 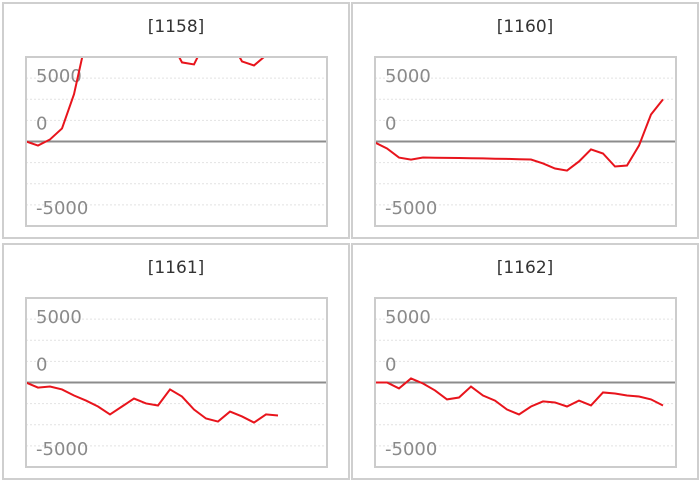 I want to click on chart-title: [1160], so click(x=525, y=27).